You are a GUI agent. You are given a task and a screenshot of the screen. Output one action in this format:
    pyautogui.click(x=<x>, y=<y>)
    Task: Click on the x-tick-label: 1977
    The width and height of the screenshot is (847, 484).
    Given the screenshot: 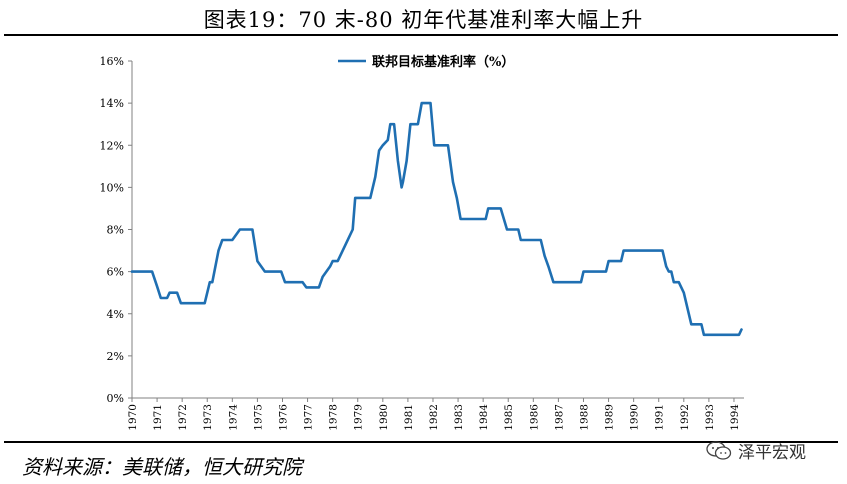 What is the action you would take?
    pyautogui.click(x=309, y=417)
    